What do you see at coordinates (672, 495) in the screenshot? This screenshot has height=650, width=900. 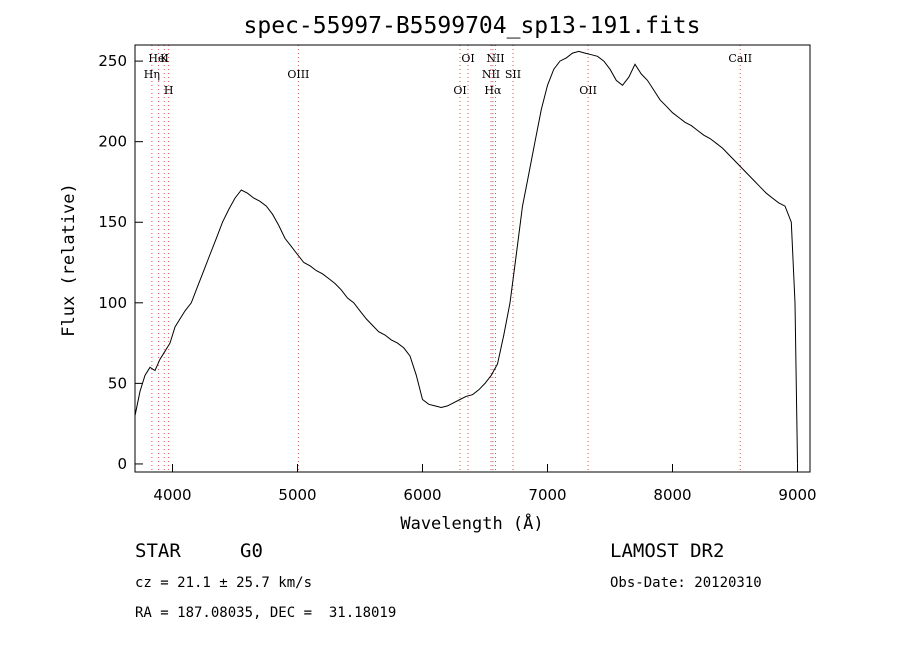 I see `x-tick-label-4: 8000` at bounding box center [672, 495].